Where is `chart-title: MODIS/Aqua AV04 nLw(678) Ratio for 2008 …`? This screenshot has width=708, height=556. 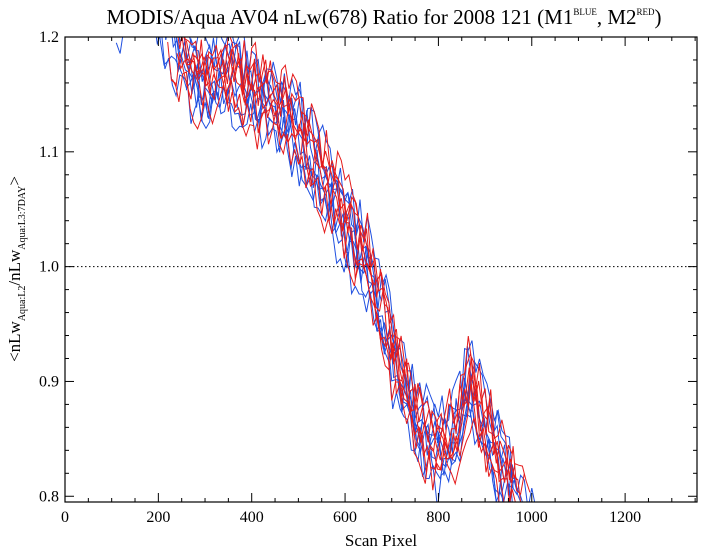 chart-title: MODIS/Aqua AV04 nLw(678) Ratio for 2008 … is located at coordinates (383, 17).